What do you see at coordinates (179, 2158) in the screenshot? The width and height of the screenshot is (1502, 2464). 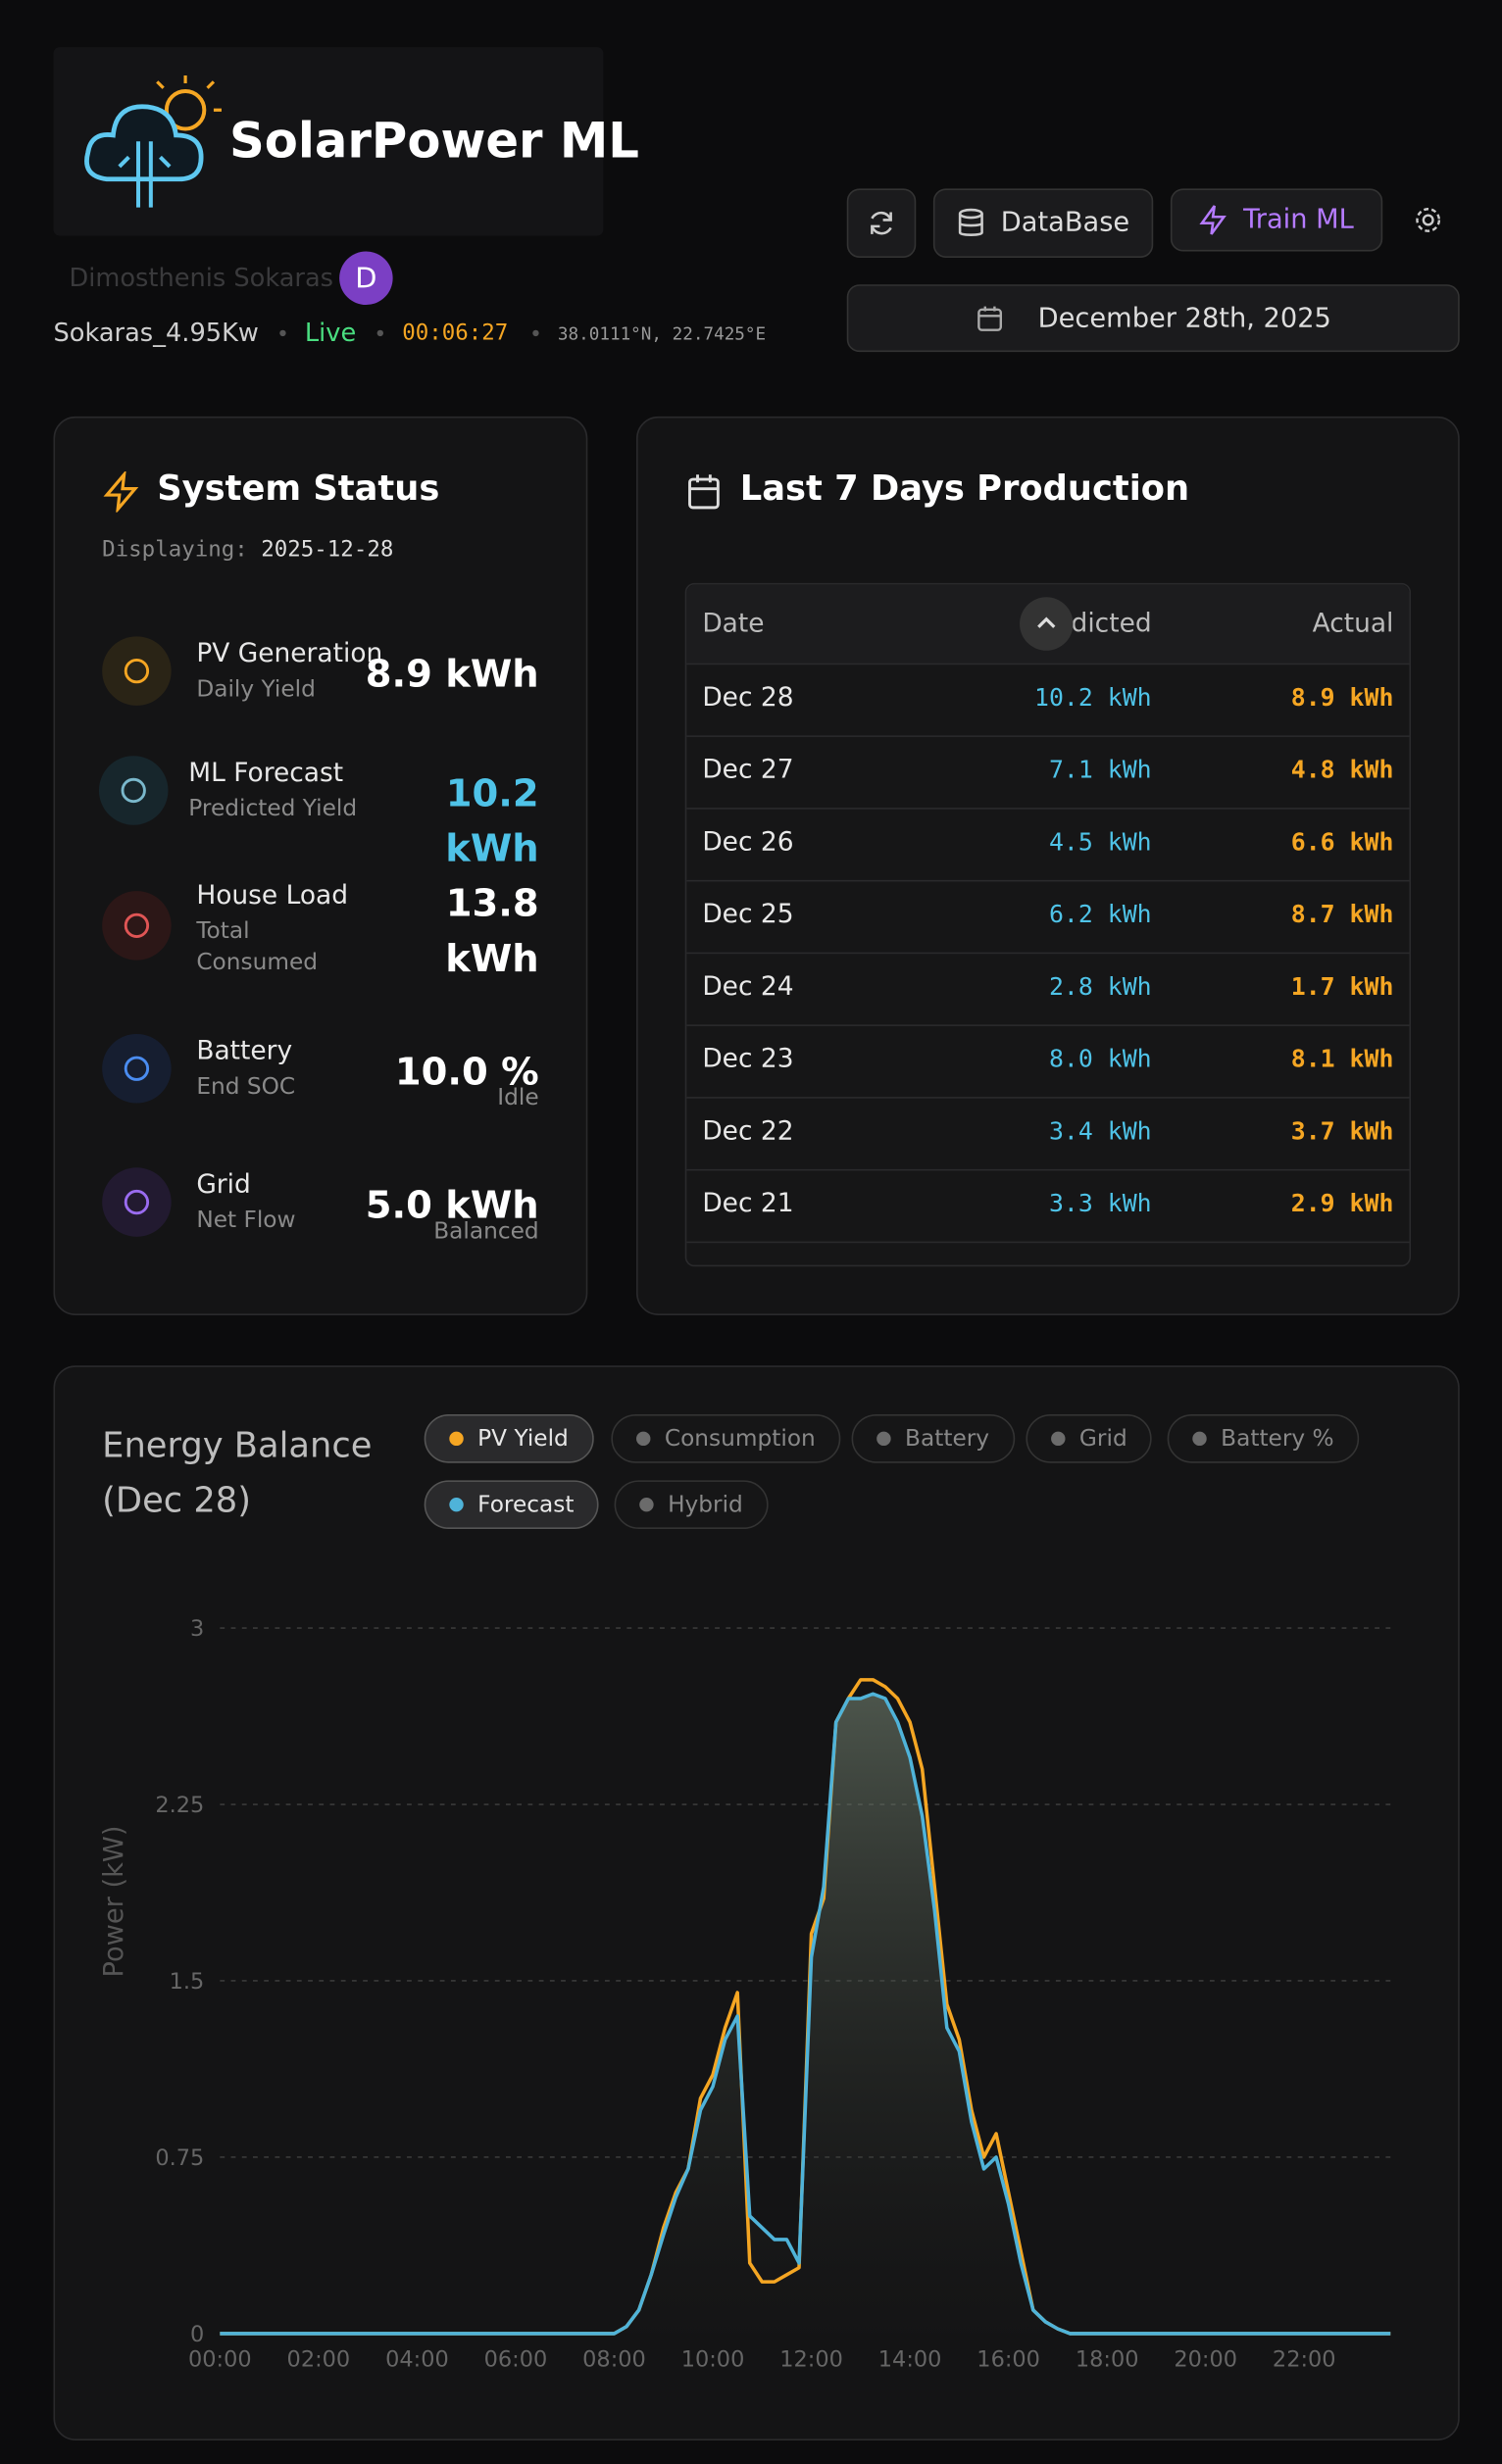 I see `y-tick-label: 0.75` at bounding box center [179, 2158].